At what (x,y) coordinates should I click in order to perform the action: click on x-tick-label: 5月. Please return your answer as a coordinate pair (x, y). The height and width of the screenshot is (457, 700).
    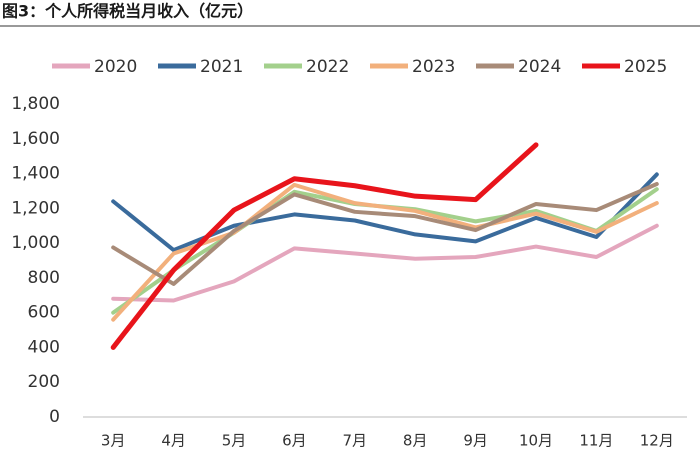
    Looking at the image, I should click on (234, 441).